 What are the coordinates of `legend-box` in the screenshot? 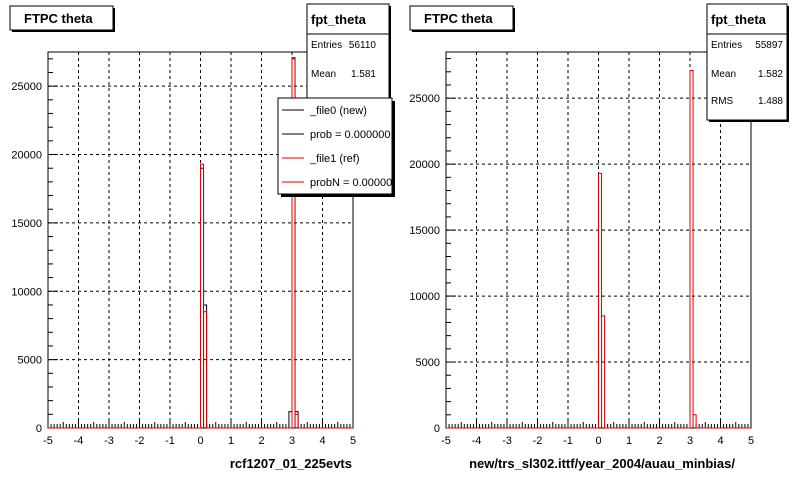 It's located at (335, 146).